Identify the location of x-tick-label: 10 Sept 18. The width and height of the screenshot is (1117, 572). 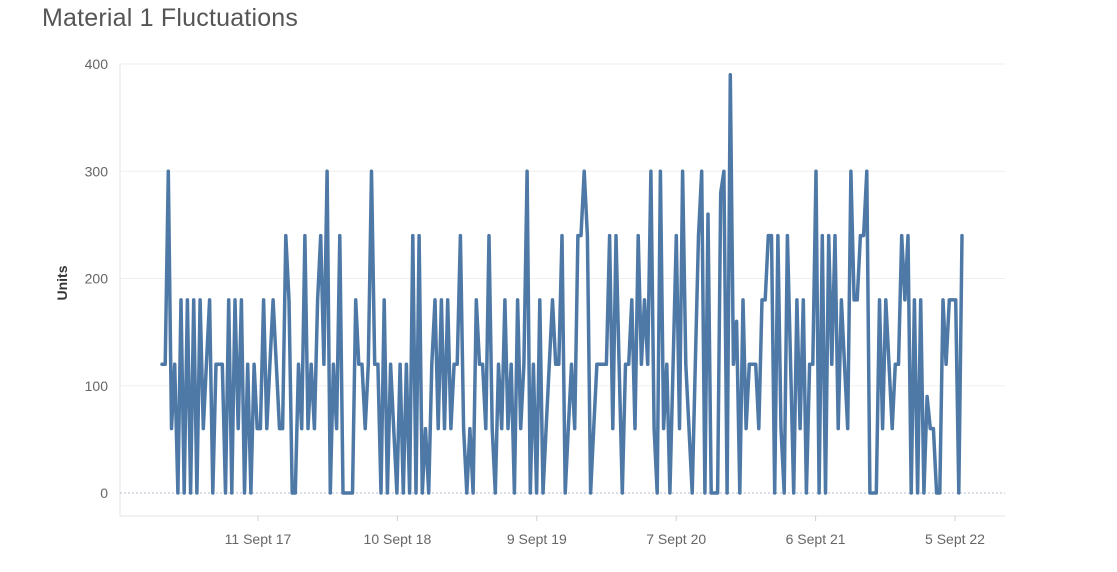
(398, 539).